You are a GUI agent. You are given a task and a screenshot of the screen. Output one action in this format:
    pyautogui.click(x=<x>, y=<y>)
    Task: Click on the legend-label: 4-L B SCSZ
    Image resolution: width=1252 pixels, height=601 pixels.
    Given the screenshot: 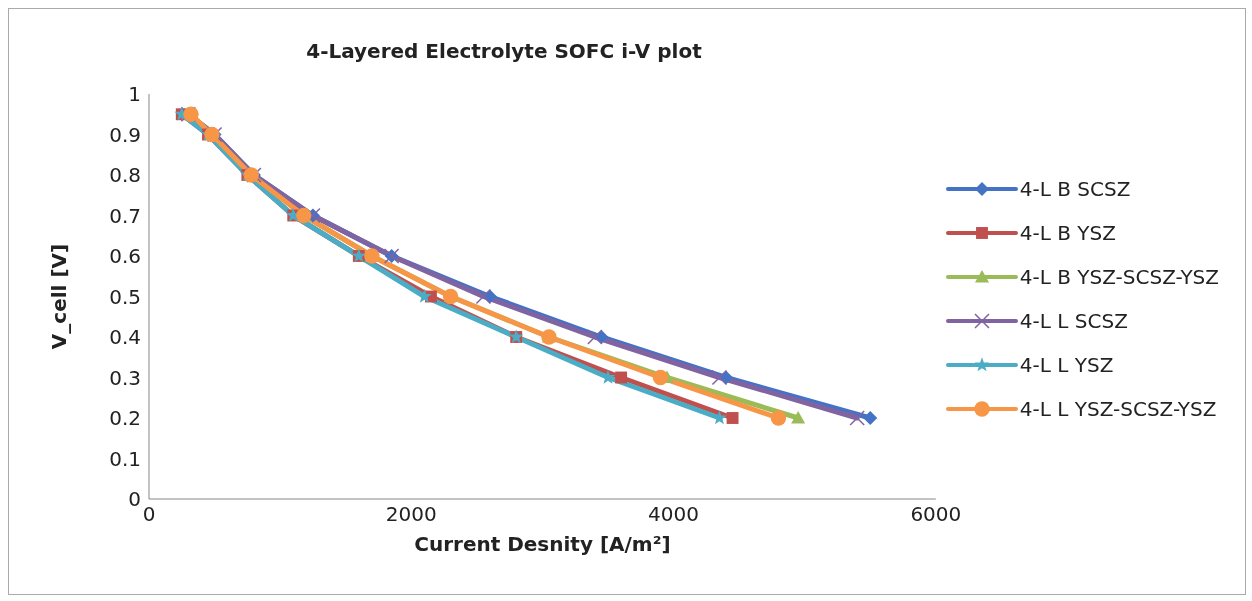 What is the action you would take?
    pyautogui.click(x=1075, y=189)
    